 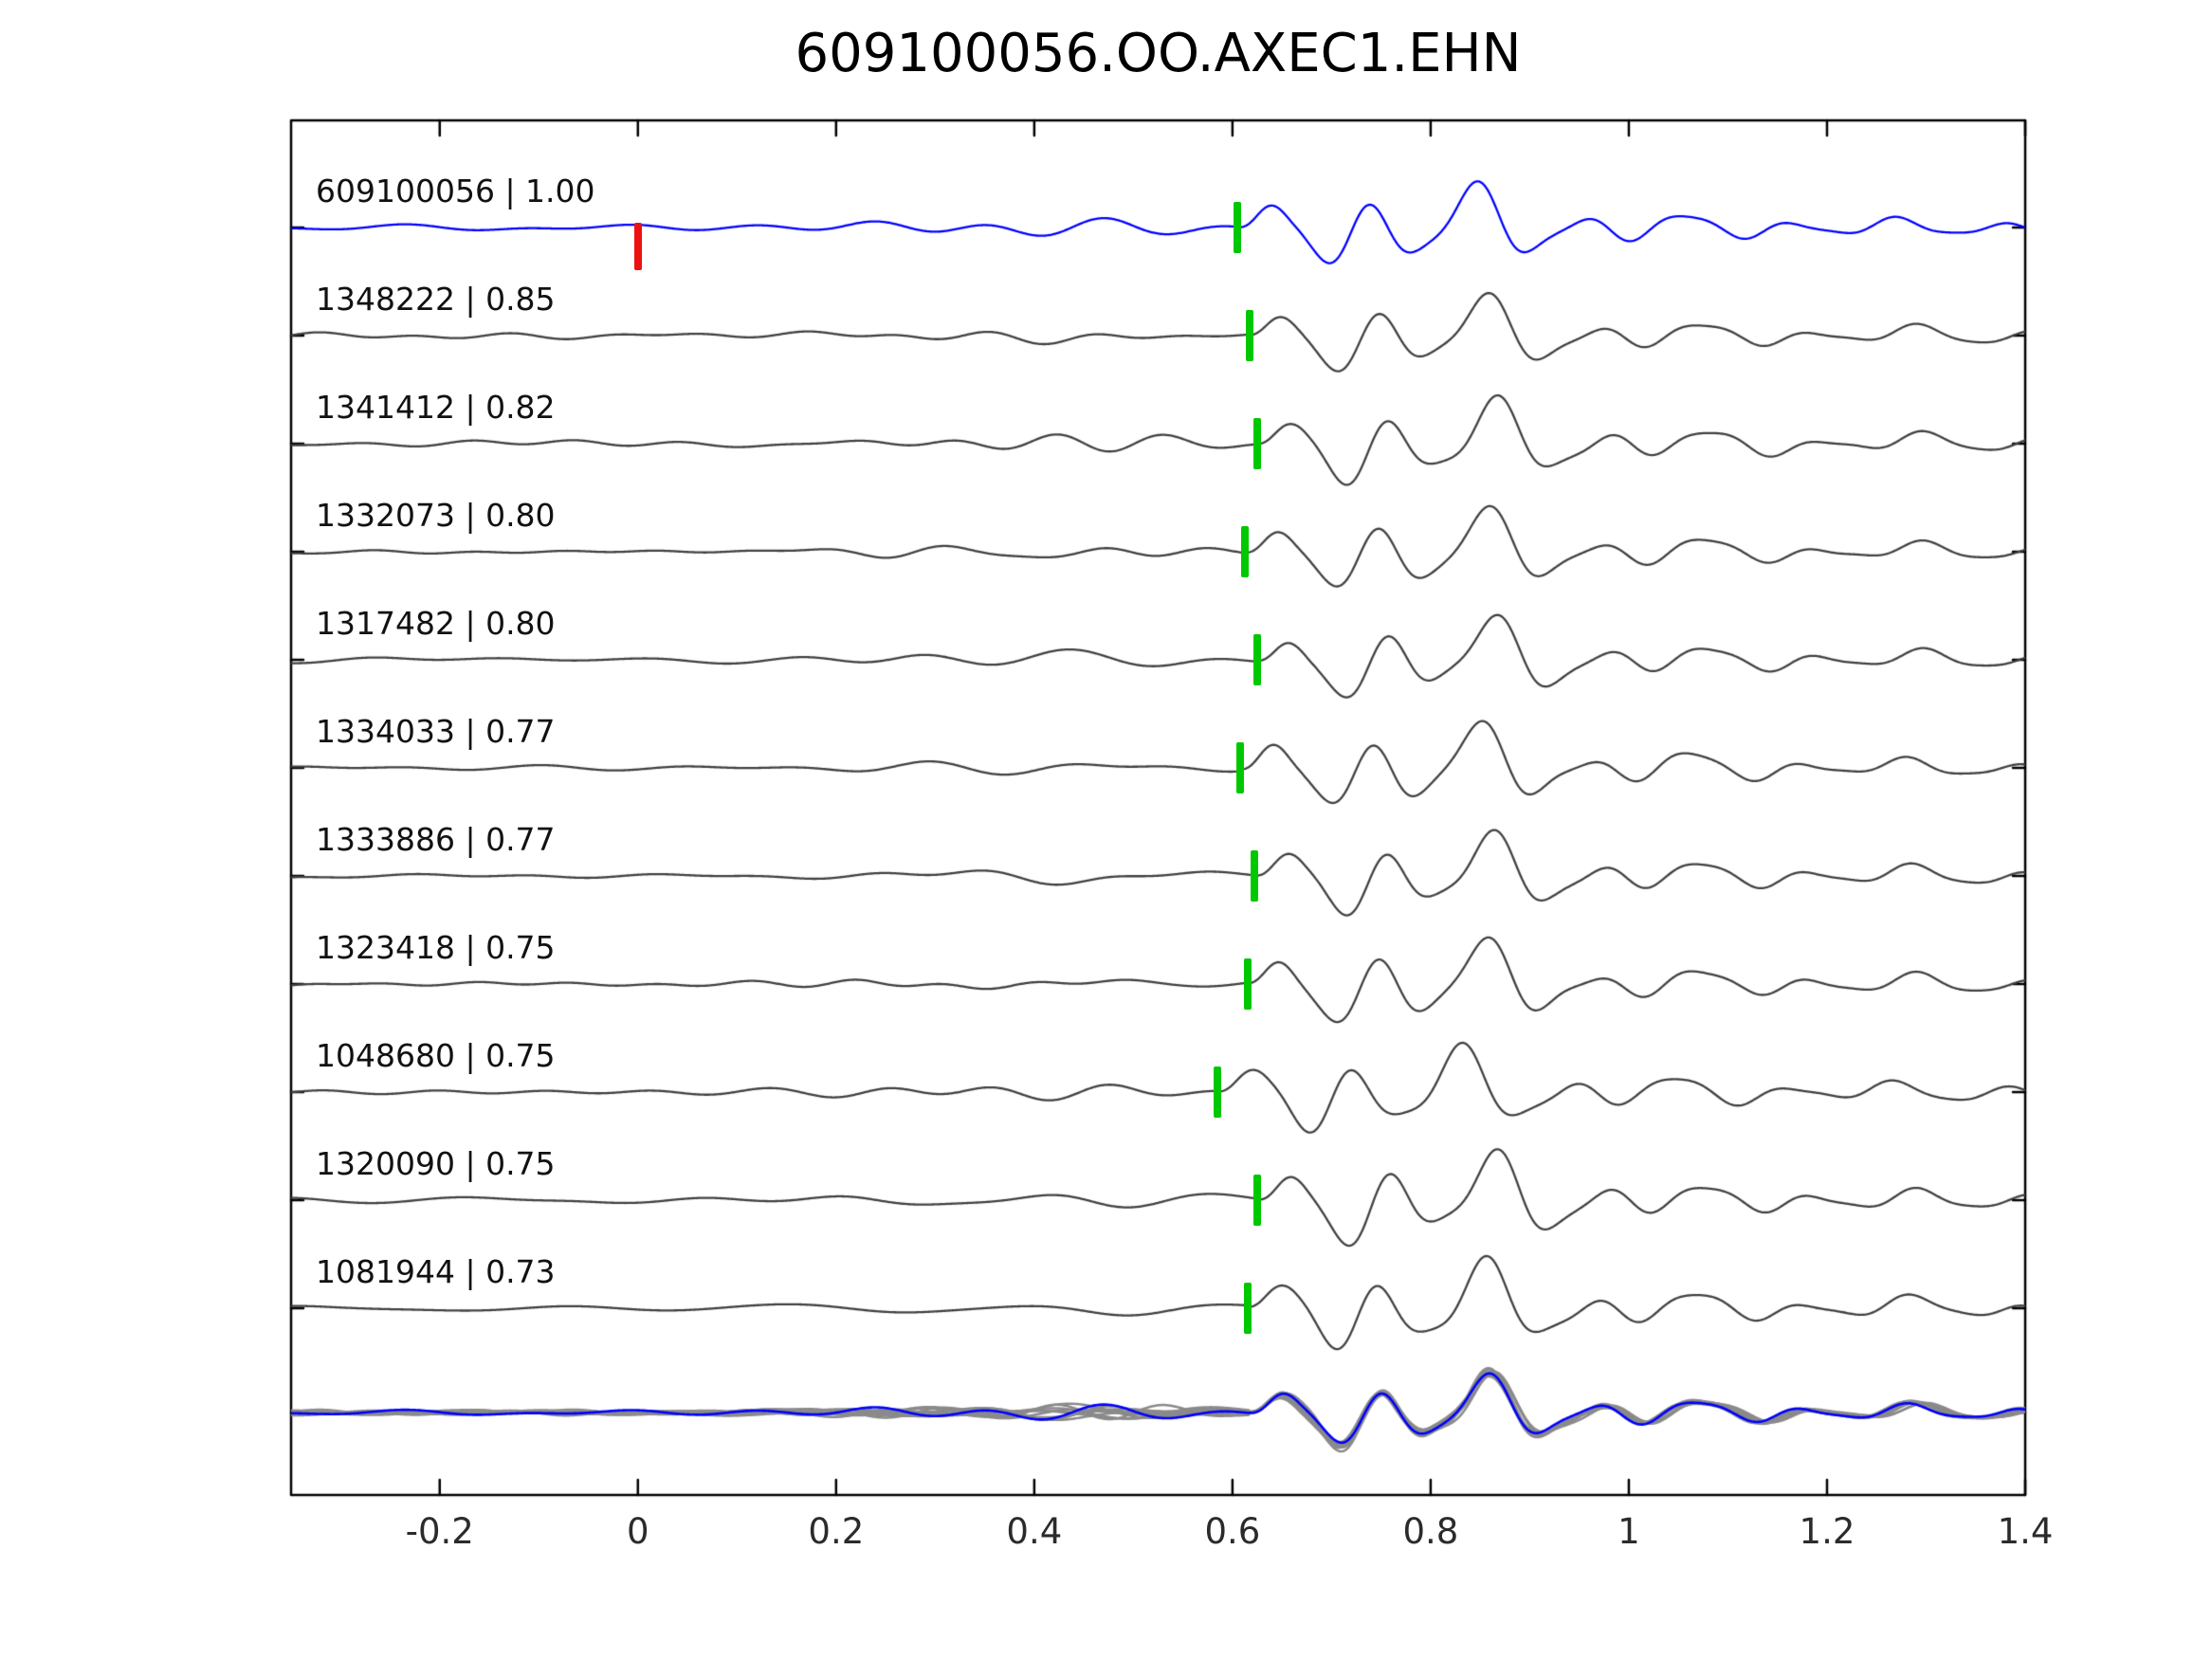 What do you see at coordinates (638, 1531) in the screenshot?
I see `x-tick-label: 0` at bounding box center [638, 1531].